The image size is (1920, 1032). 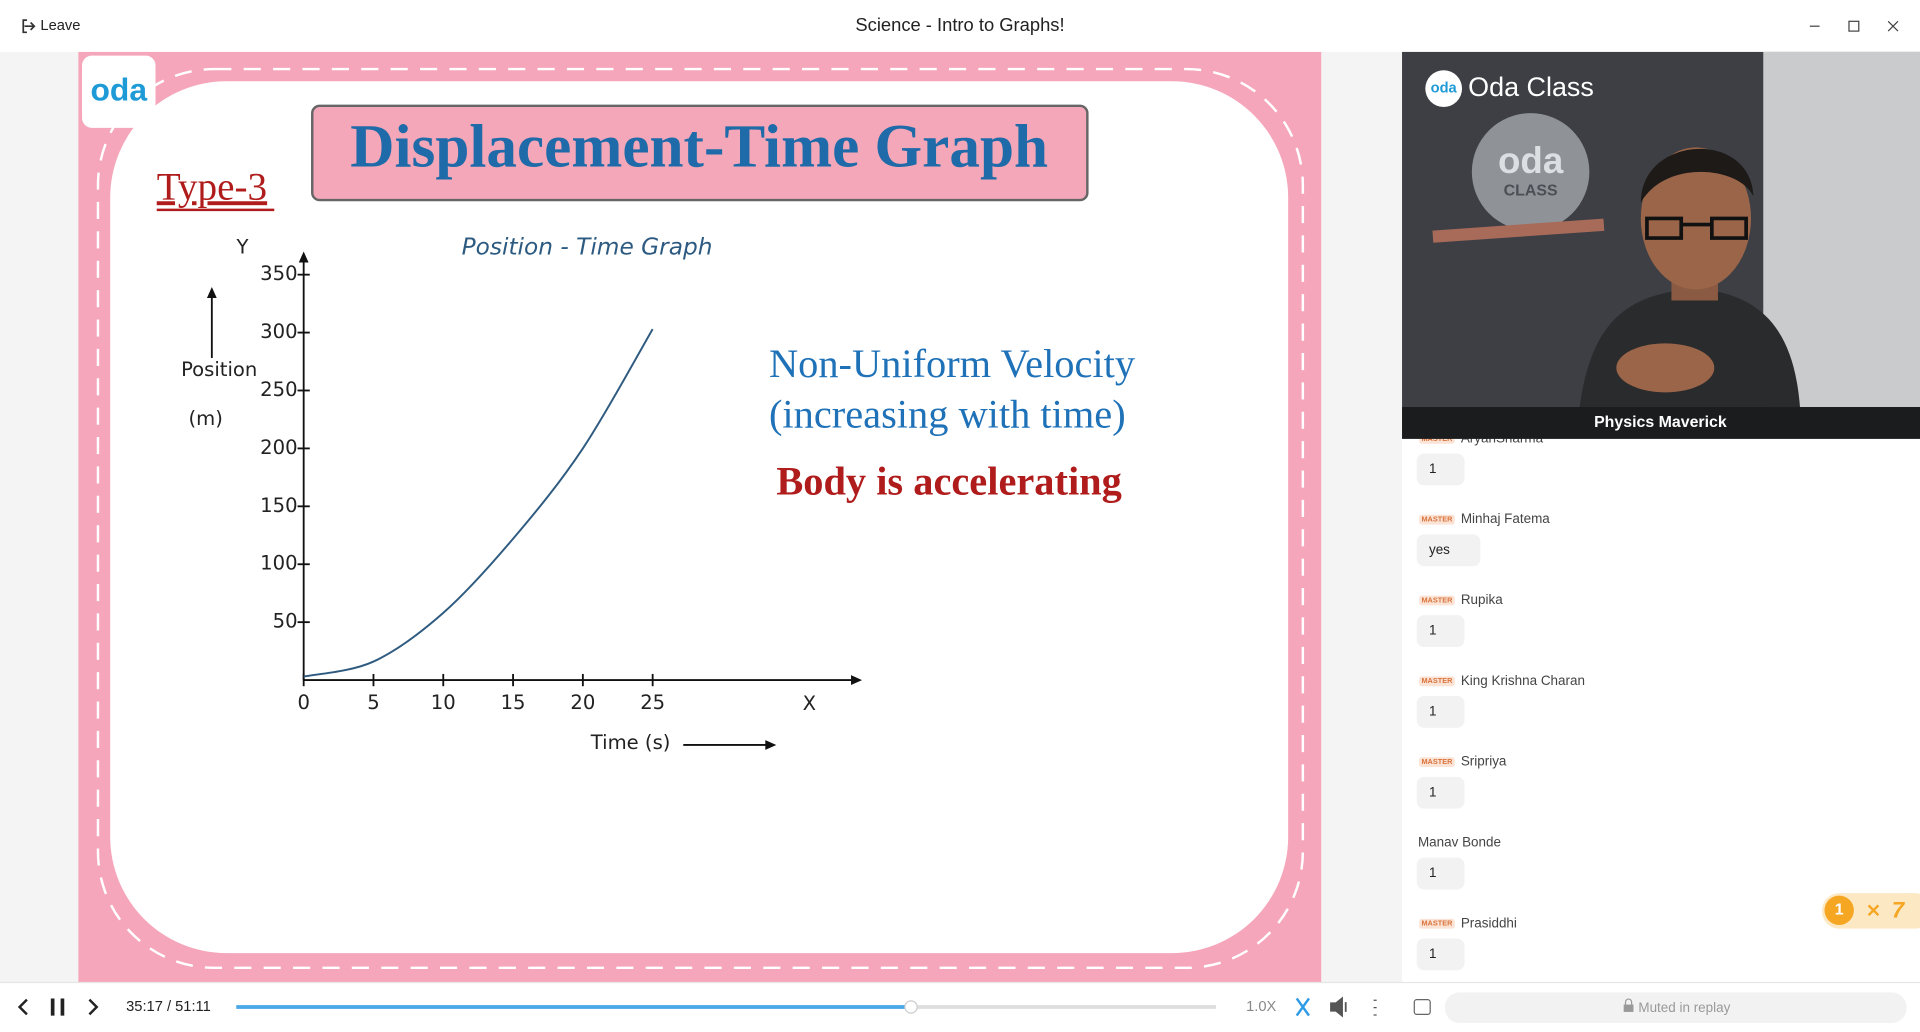 What do you see at coordinates (1518, 230) in the screenshot?
I see `wall-banner` at bounding box center [1518, 230].